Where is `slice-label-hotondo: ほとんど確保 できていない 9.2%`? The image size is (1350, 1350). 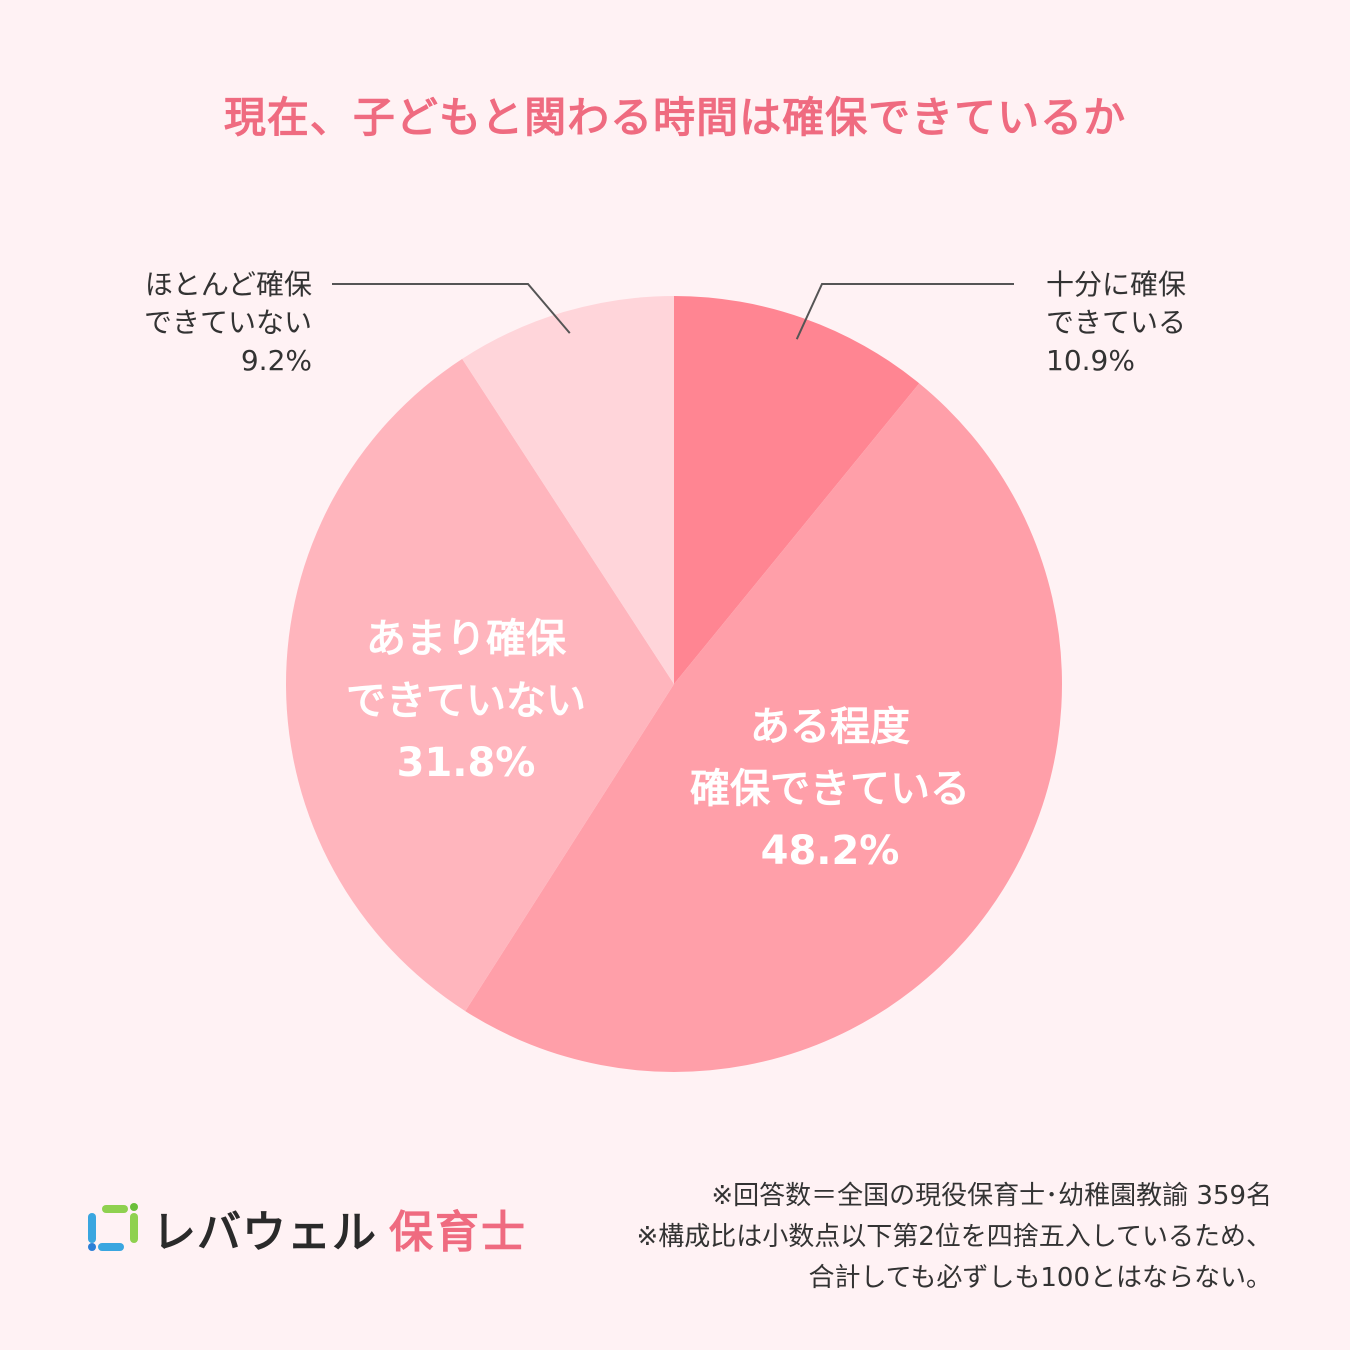 slice-label-hotondo: ほとんど確保 できていない 9.2% is located at coordinates (228, 323).